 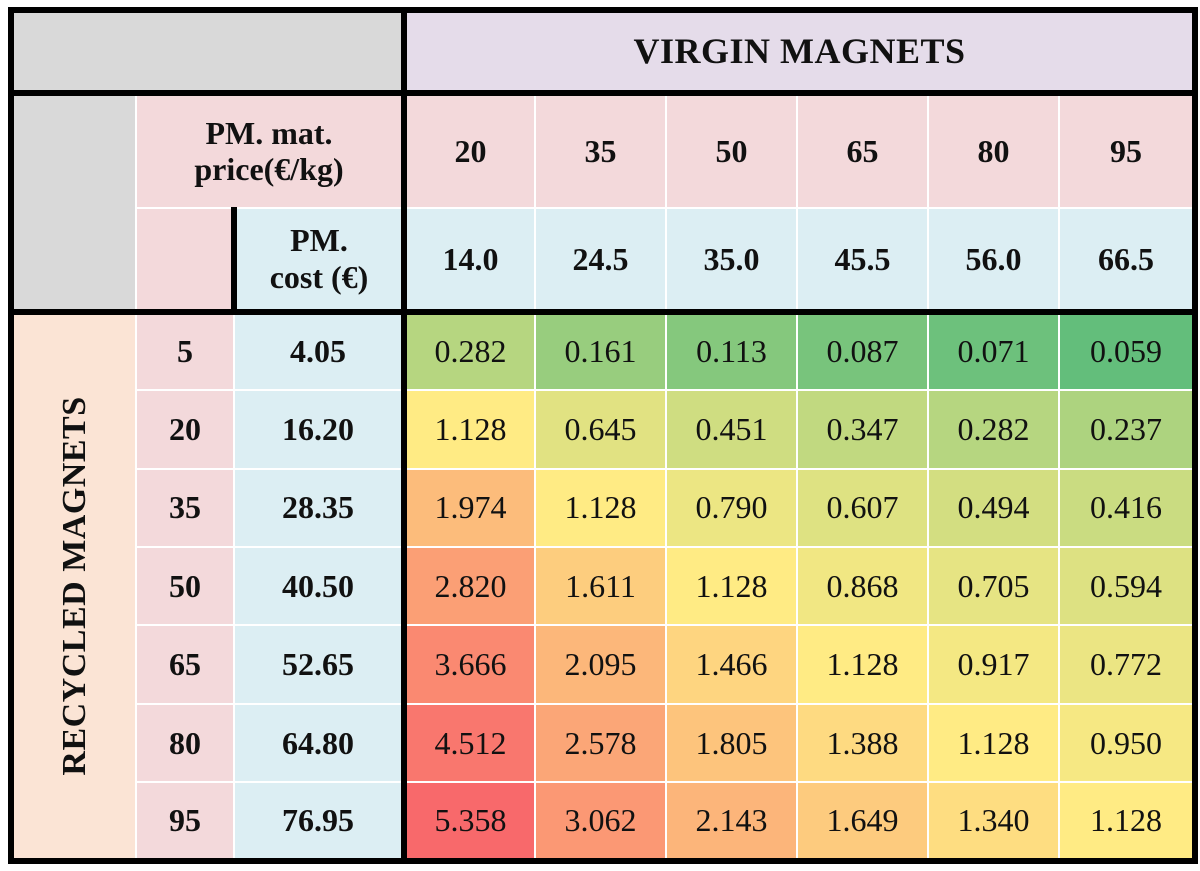 I want to click on recycled-cost-cell: 64.80, so click(x=320, y=743).